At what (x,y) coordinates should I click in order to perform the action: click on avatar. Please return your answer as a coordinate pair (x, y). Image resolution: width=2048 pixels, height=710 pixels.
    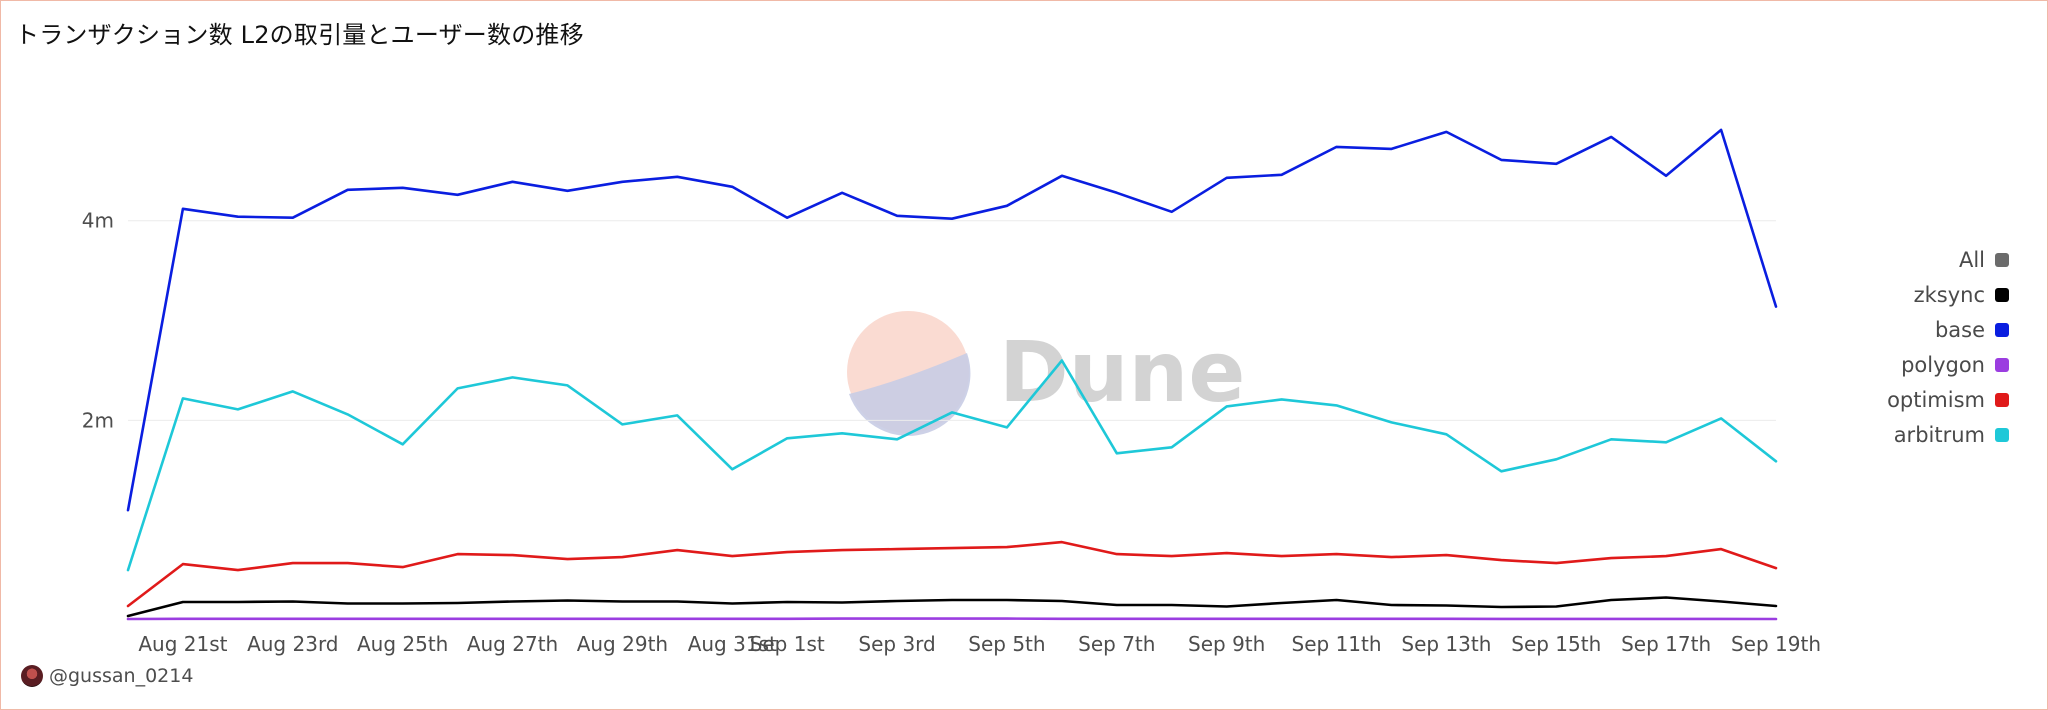
    Looking at the image, I should click on (32, 676).